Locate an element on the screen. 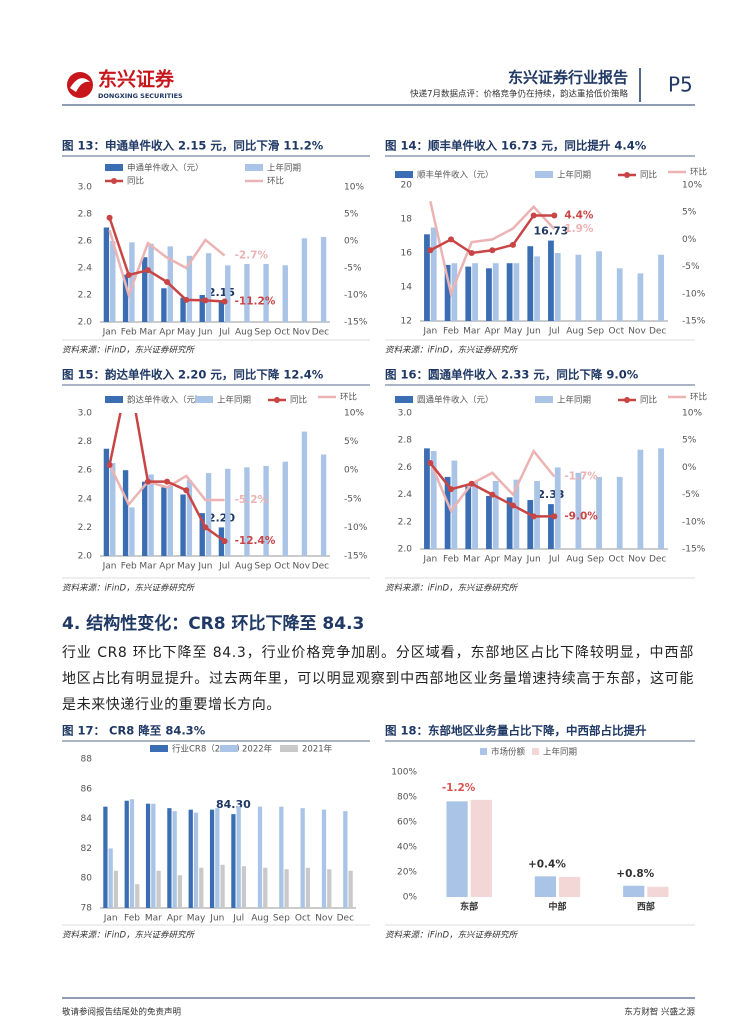 This screenshot has height=1024, width=755. x-tick-label: Apr is located at coordinates (493, 560).